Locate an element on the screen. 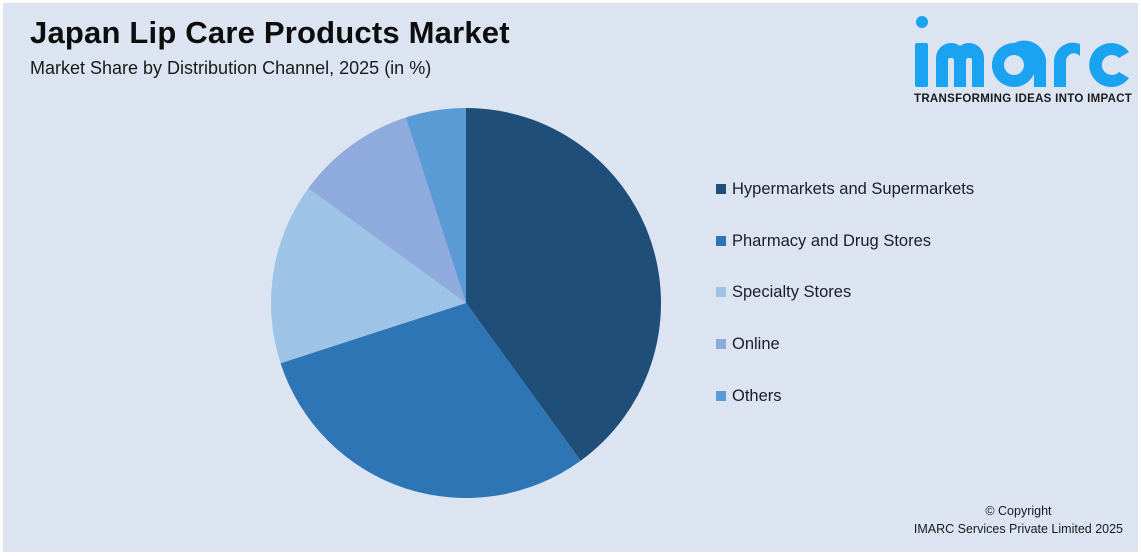 The height and width of the screenshot is (556, 1141). legend-label: Online is located at coordinates (756, 344).